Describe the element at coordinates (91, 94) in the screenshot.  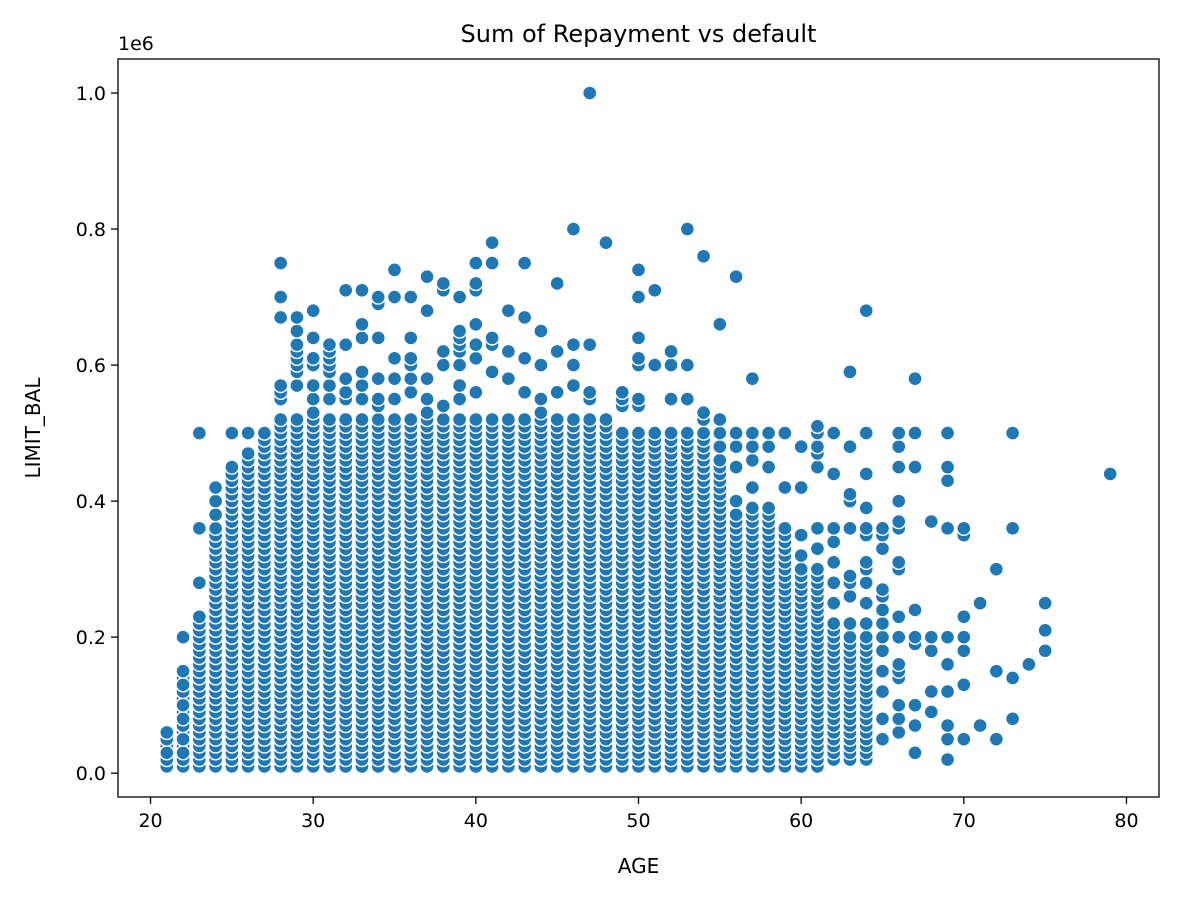
I see `y-tick-label: 1.0` at that location.